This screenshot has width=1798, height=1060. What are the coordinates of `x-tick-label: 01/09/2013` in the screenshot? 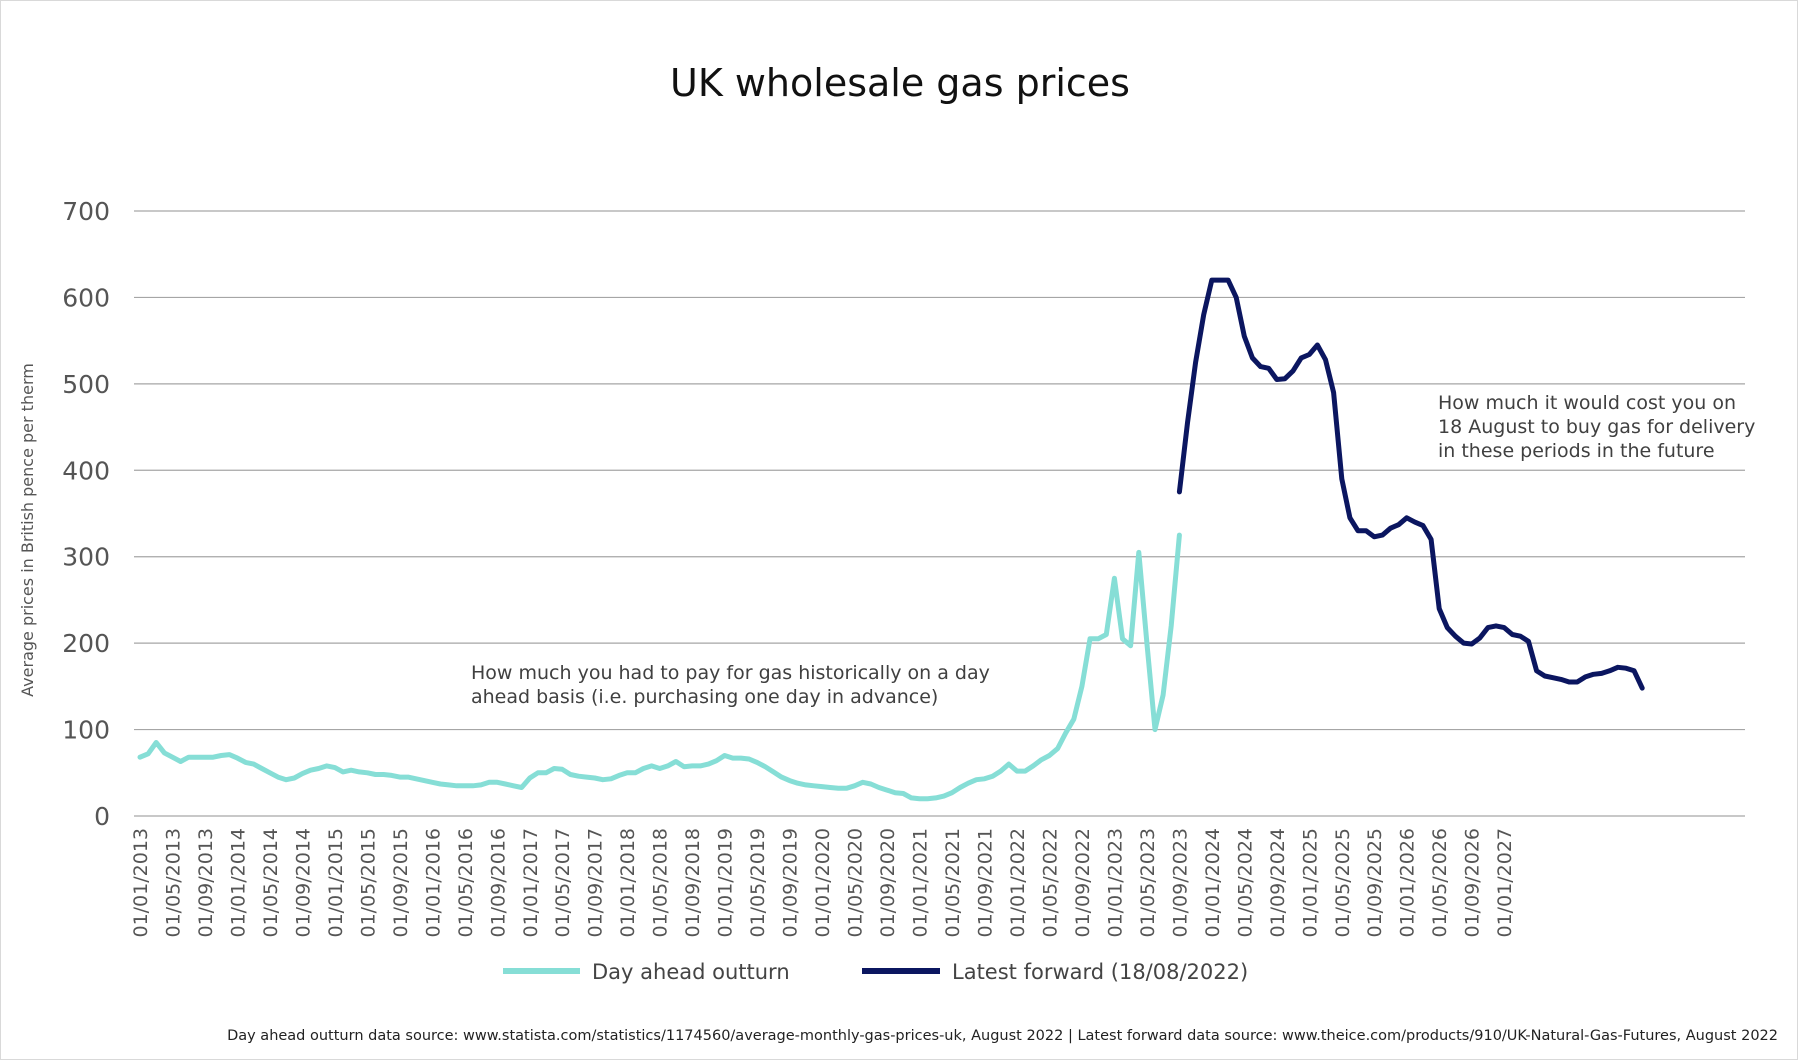 It's located at (206, 883).